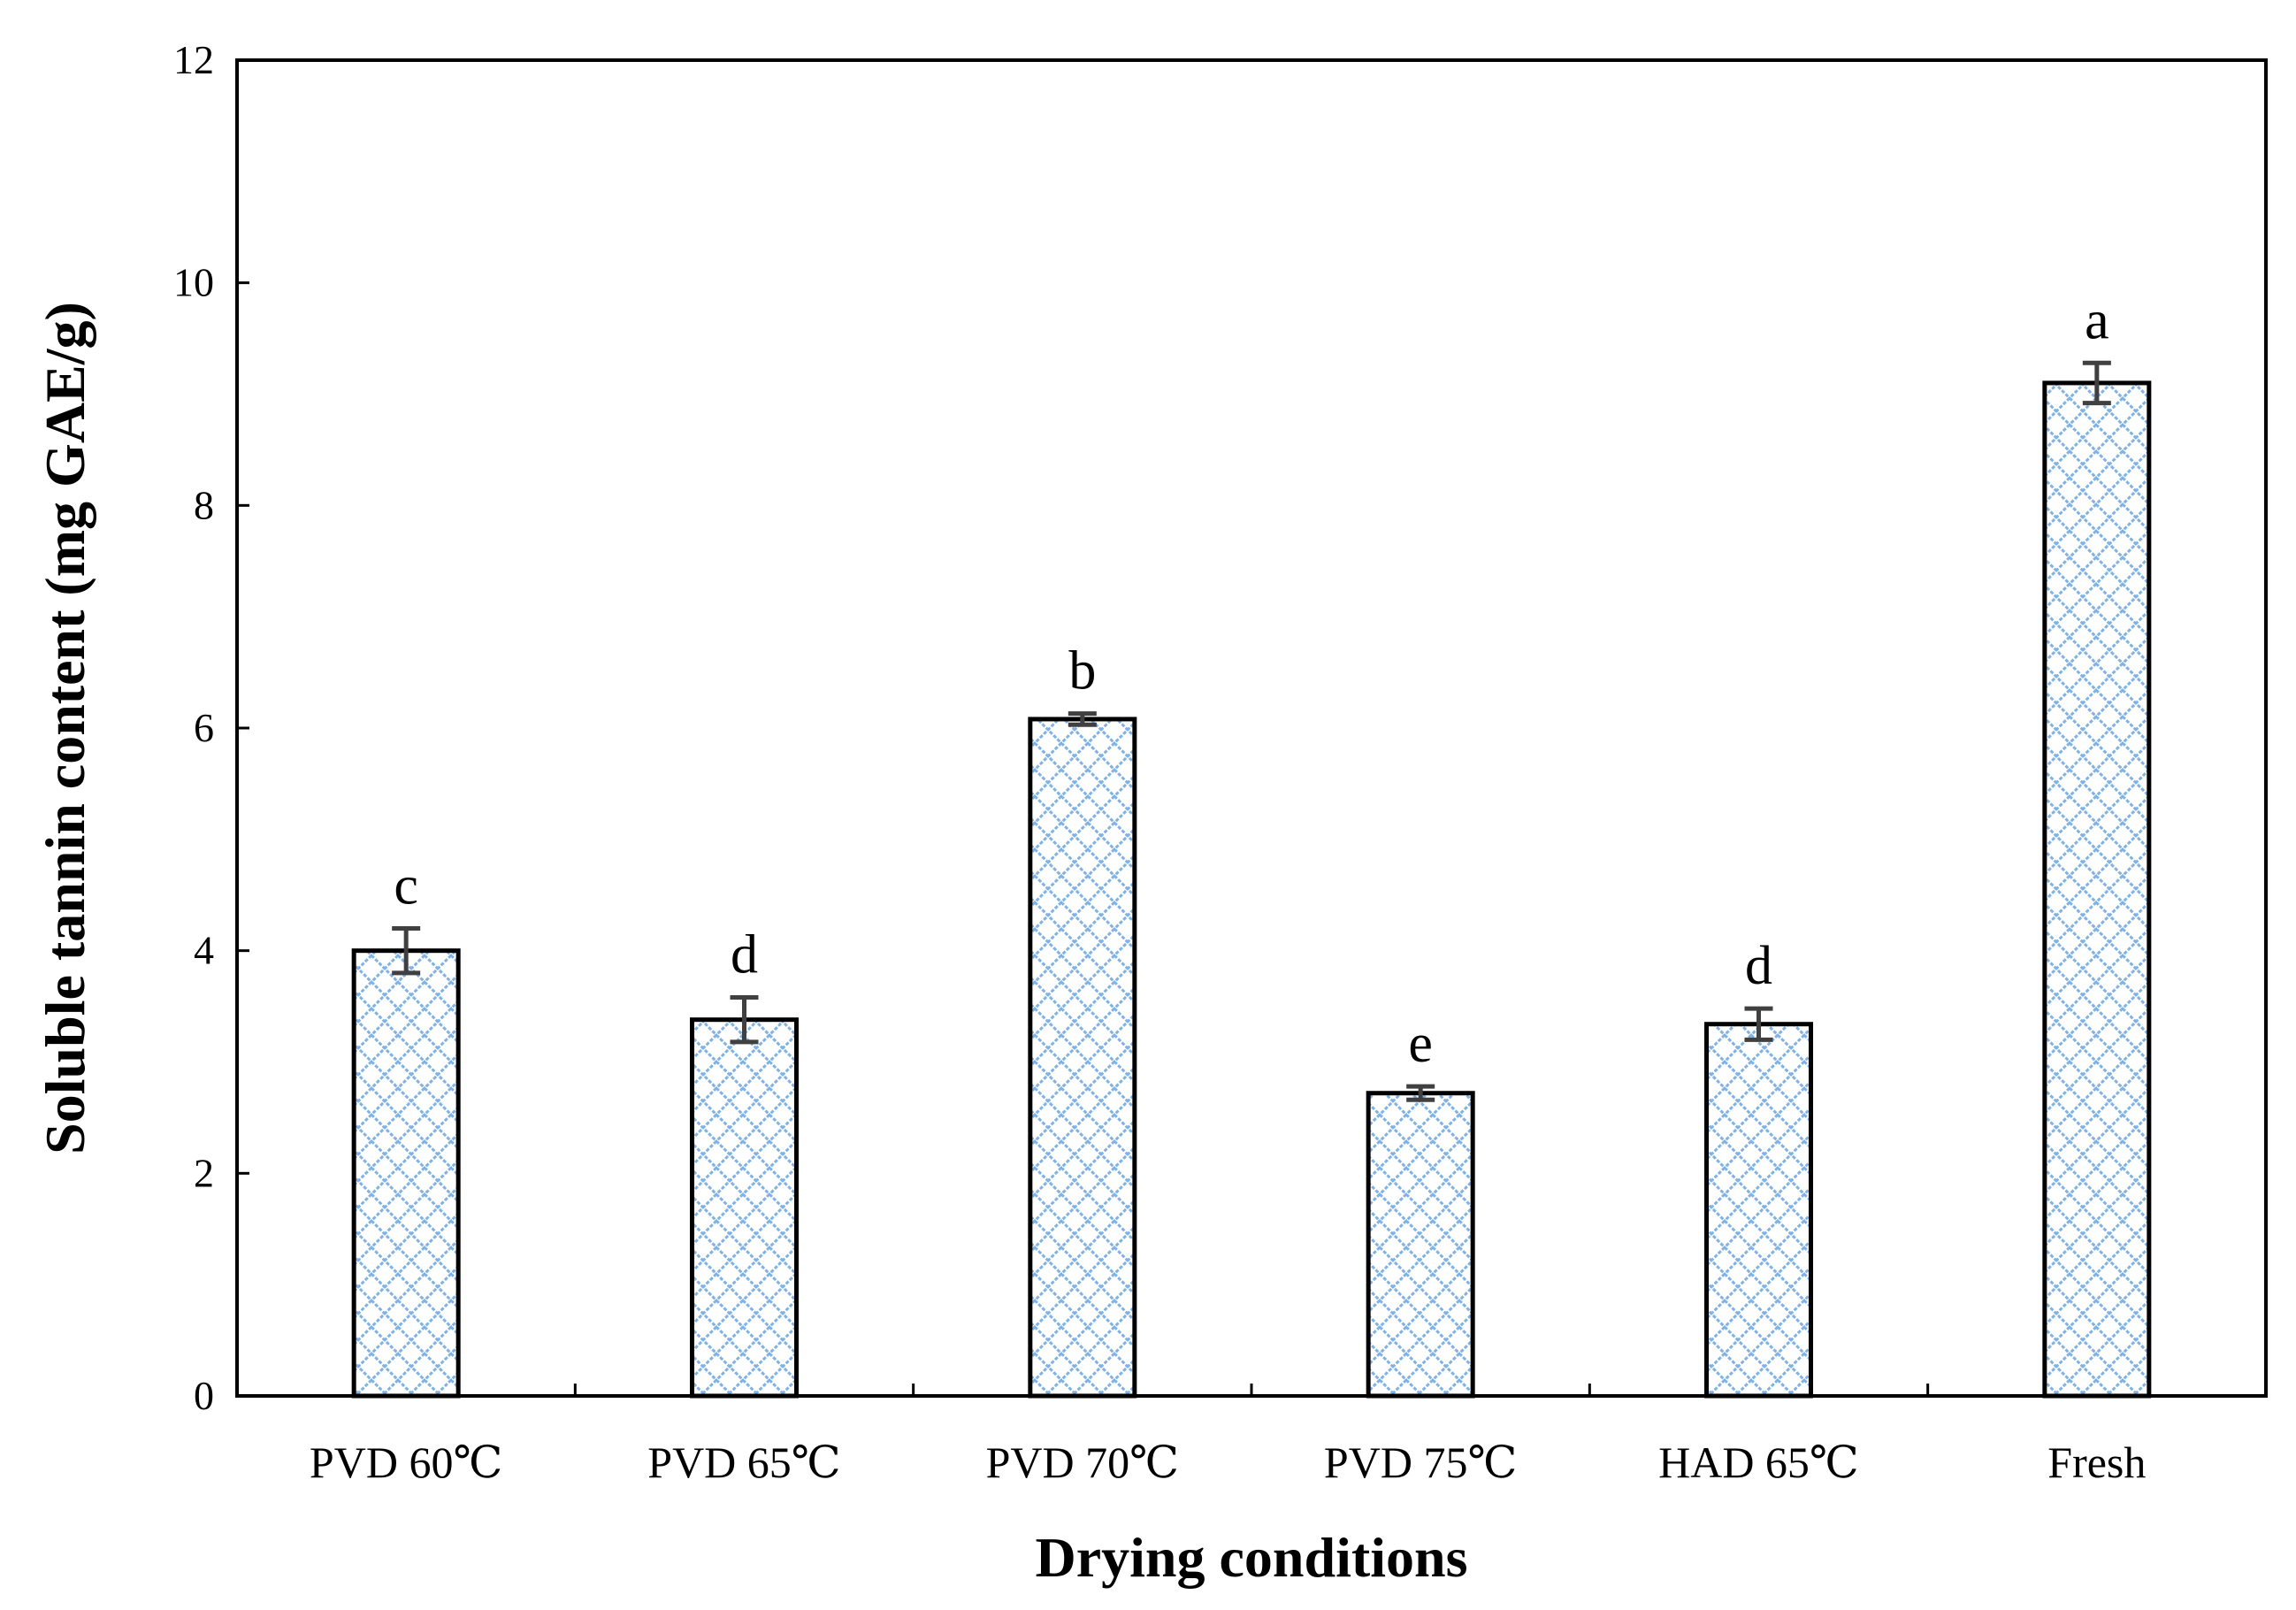 This screenshot has width=2296, height=1610. What do you see at coordinates (1758, 1462) in the screenshot?
I see `x-tick-label: HAD 65℃` at bounding box center [1758, 1462].